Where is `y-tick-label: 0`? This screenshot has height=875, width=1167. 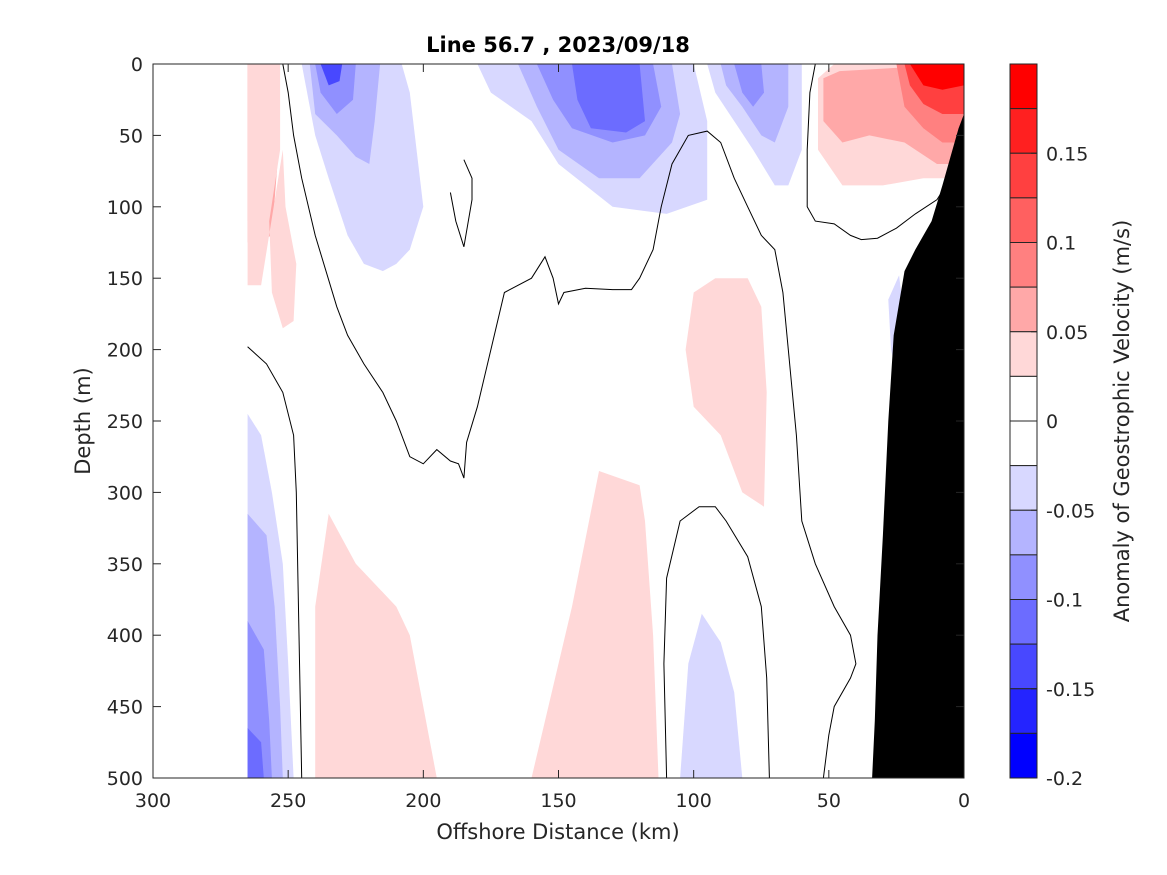 y-tick-label: 0 is located at coordinates (137, 65).